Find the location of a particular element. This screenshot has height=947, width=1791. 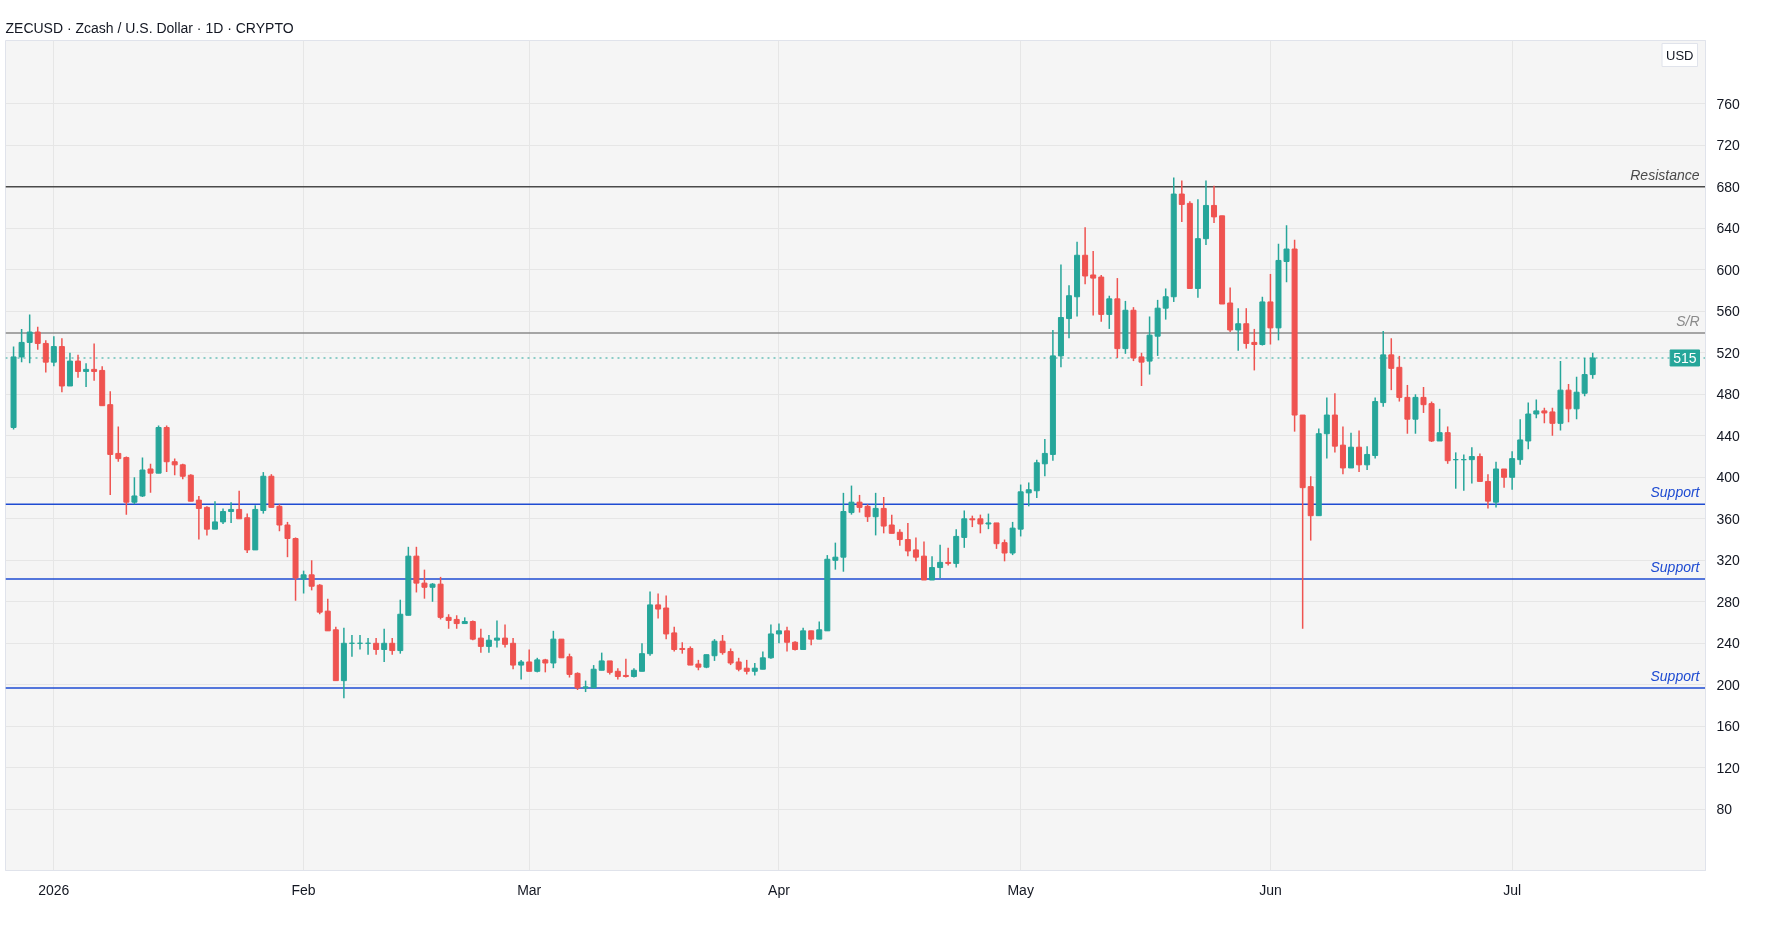

y-tick-label: 600 is located at coordinates (1728, 269).